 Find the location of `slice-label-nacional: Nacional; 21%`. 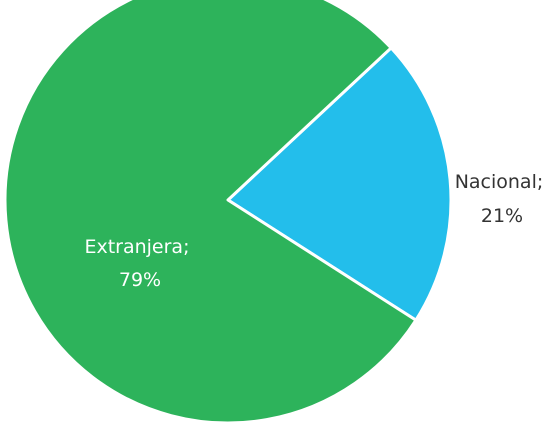

slice-label-nacional: Nacional; 21% is located at coordinates (502, 199).